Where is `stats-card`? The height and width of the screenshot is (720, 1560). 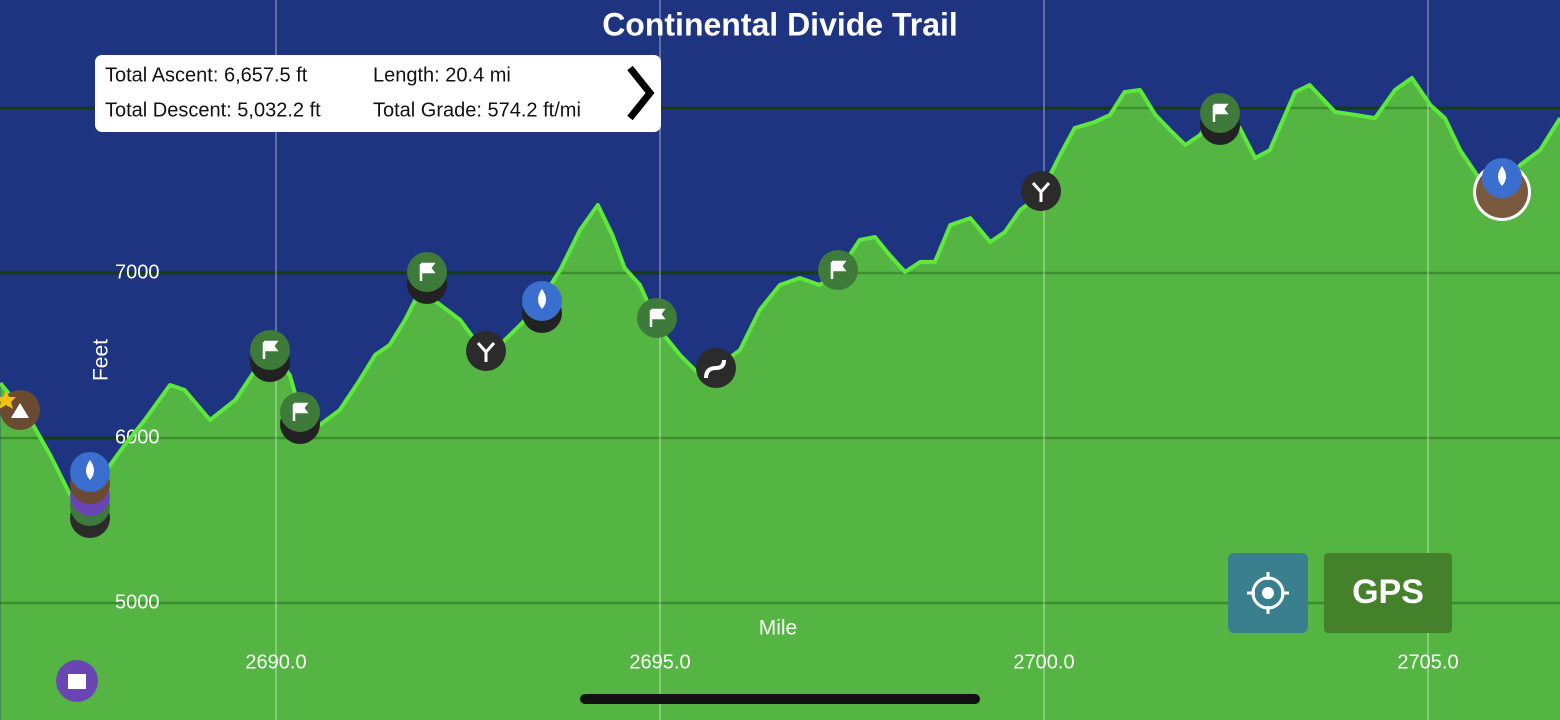
stats-card is located at coordinates (378, 93).